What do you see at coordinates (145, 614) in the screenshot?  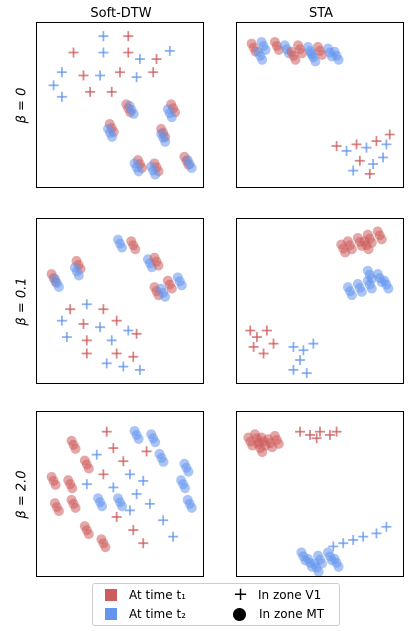 I see `legend-item-time-t2: At time t₂` at bounding box center [145, 614].